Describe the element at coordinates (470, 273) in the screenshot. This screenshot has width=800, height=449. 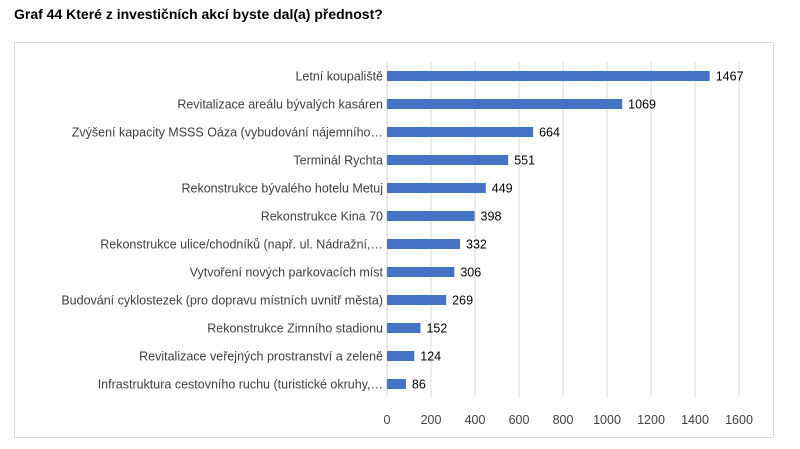
I see `value-label: 306` at that location.